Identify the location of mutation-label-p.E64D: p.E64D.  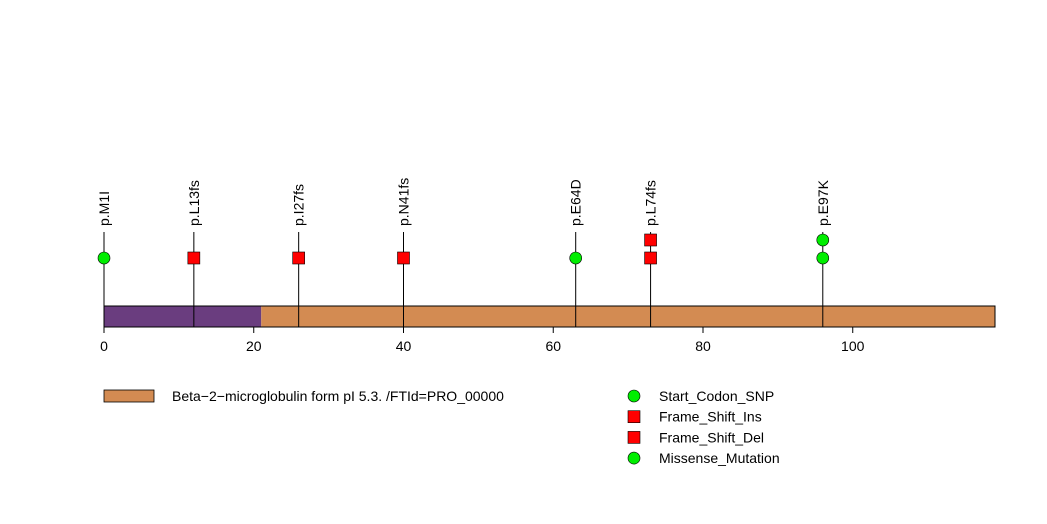
(576, 202).